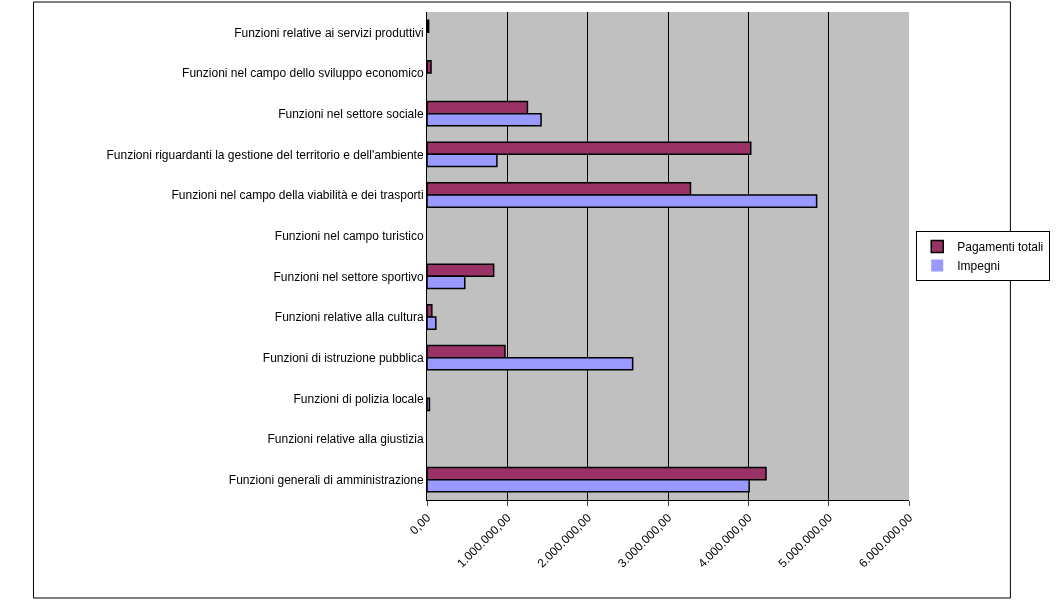  What do you see at coordinates (265, 154) in the screenshot?
I see `y-tick-label: Funzioni riguardanti la gestione del territorio e dell'ambiente` at bounding box center [265, 154].